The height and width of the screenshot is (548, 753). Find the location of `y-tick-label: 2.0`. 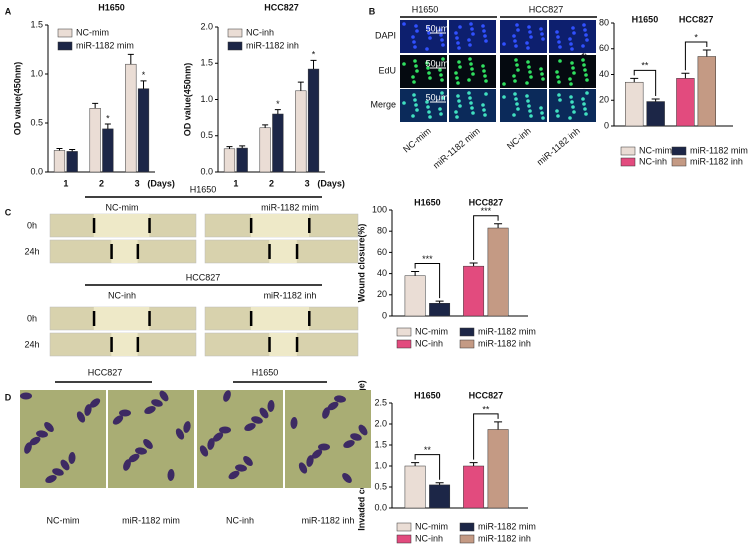

y-tick-label: 2.0 is located at coordinates (380, 423).